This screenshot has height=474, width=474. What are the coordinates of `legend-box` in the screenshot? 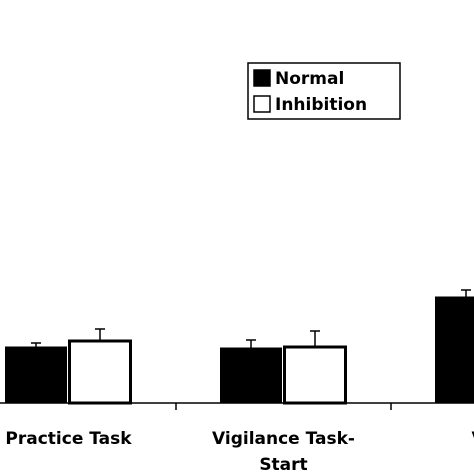 It's located at (324, 91).